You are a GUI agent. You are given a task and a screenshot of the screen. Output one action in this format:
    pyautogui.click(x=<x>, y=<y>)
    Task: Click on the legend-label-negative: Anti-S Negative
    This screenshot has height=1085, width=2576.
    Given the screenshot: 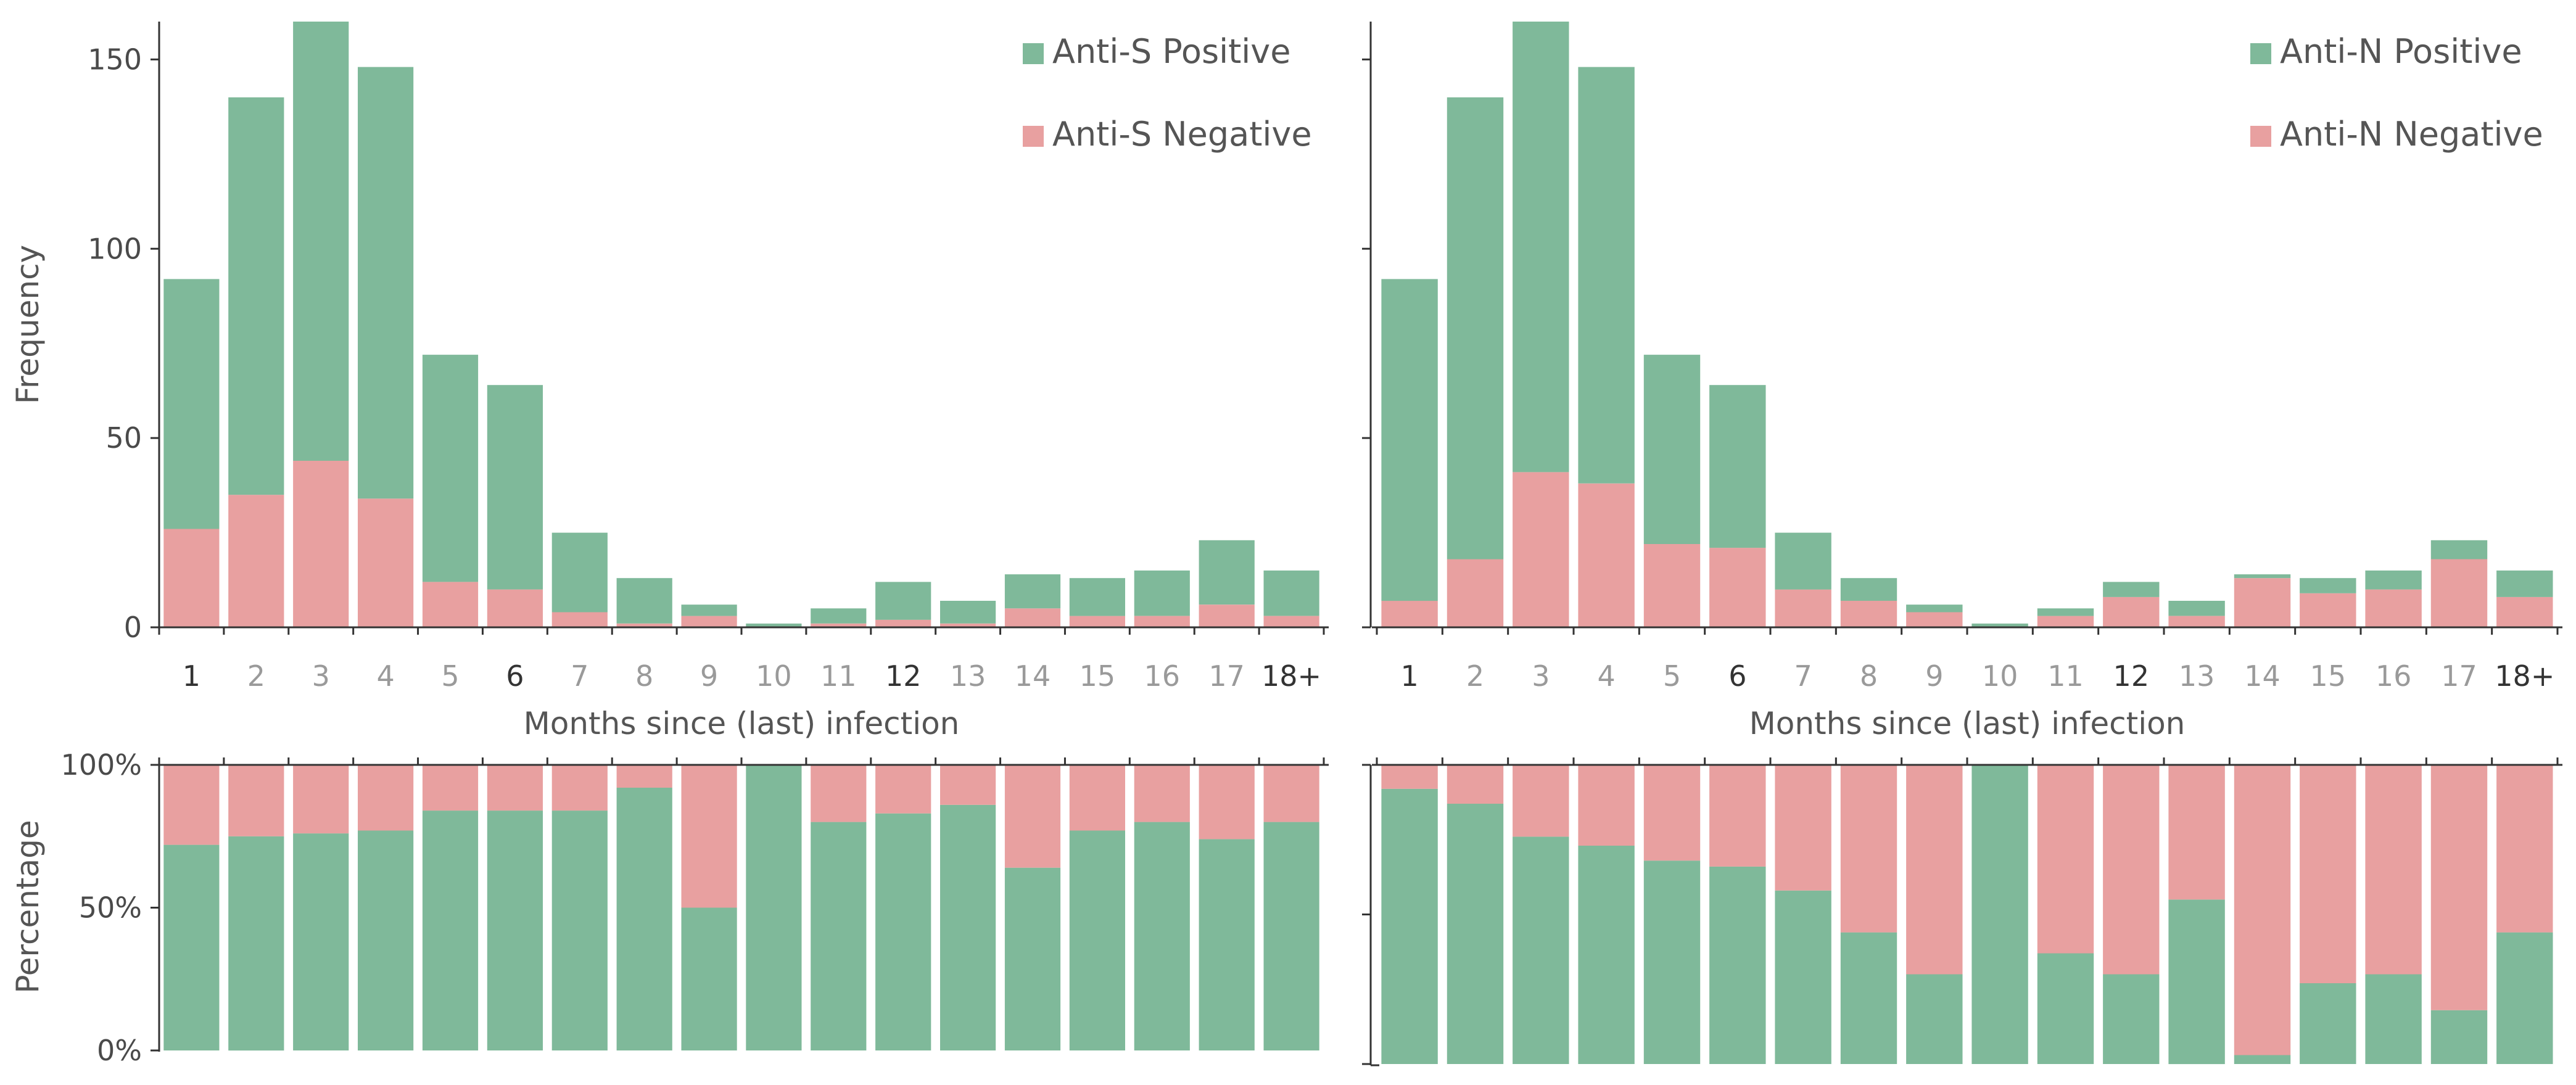 What is the action you would take?
    pyautogui.click(x=1182, y=134)
    